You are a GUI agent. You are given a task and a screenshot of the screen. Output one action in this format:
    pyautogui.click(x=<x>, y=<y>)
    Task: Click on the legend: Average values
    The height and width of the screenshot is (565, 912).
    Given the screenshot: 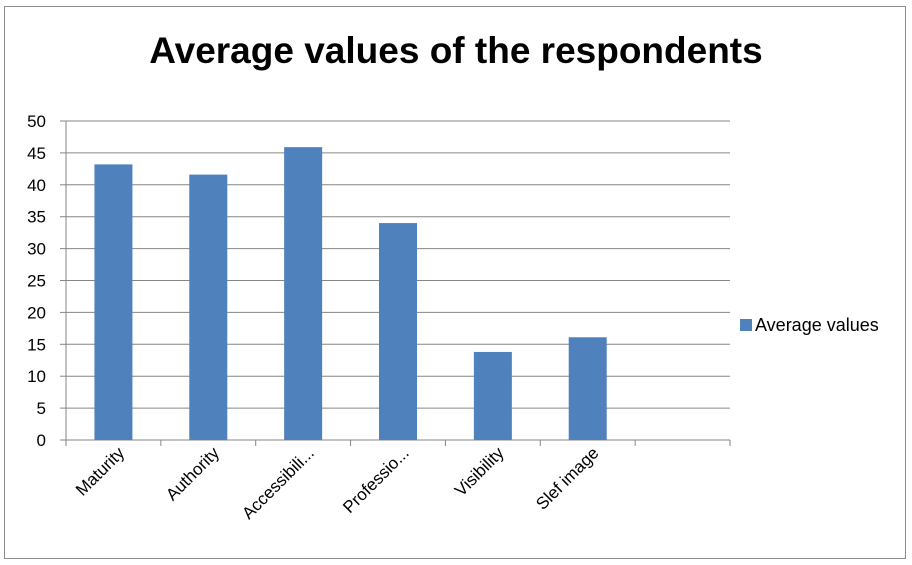 What is the action you would take?
    pyautogui.click(x=809, y=325)
    